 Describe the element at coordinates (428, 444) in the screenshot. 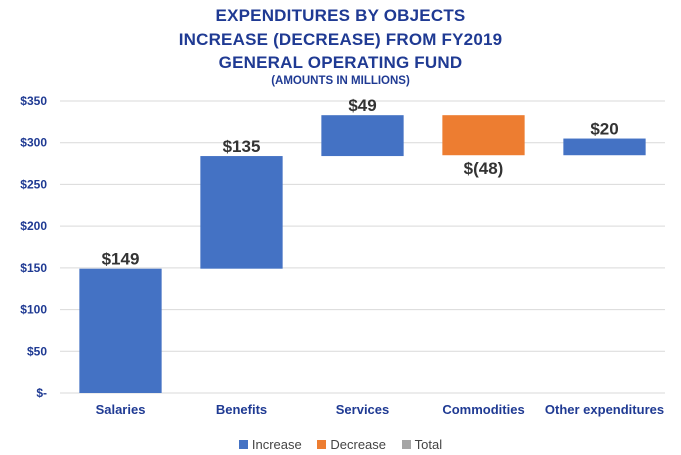

I see `legend-label-total: Total` at that location.